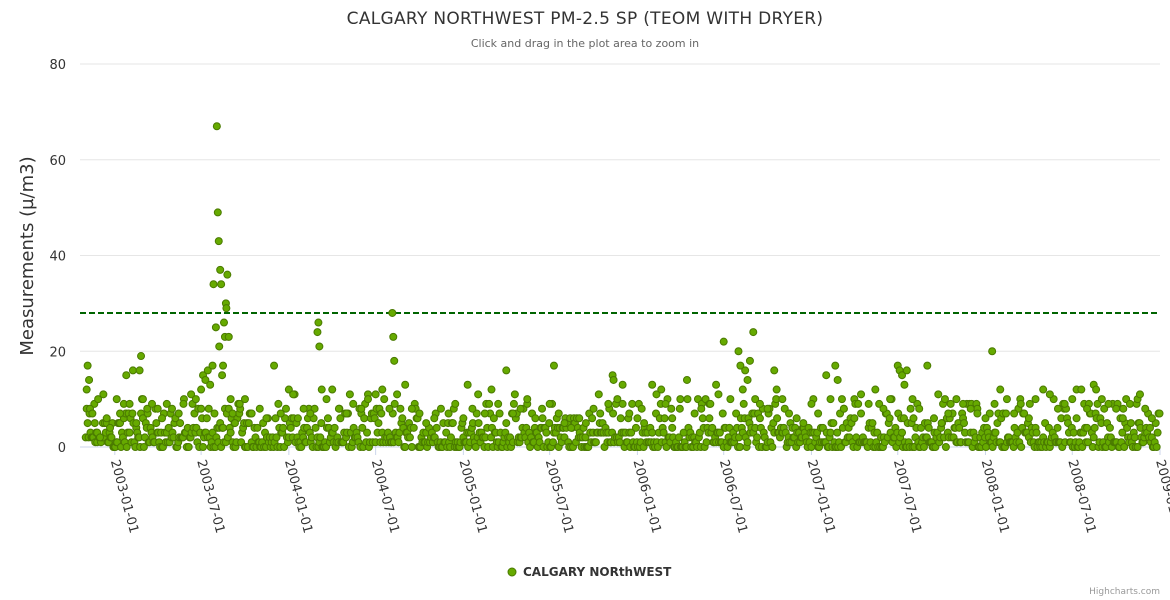  Describe the element at coordinates (57, 161) in the screenshot. I see `y-tick-label: 60` at that location.